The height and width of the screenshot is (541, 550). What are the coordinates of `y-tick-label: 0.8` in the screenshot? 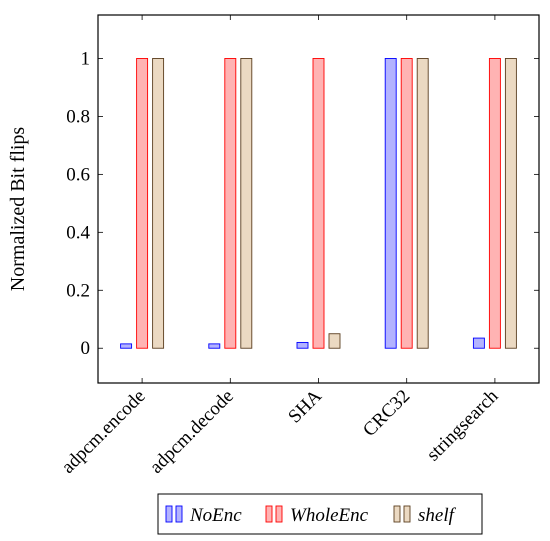 It's located at (78, 116).